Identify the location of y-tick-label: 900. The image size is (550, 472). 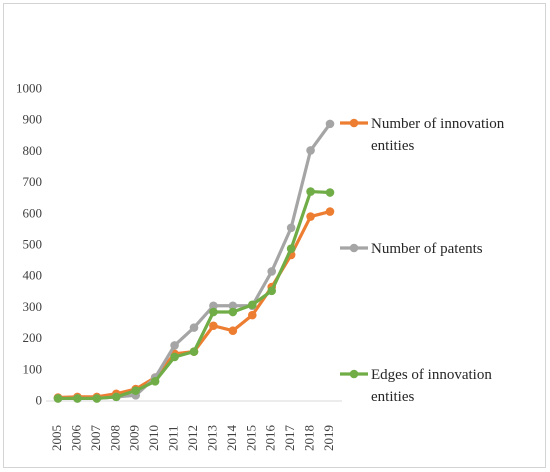
(33, 119).